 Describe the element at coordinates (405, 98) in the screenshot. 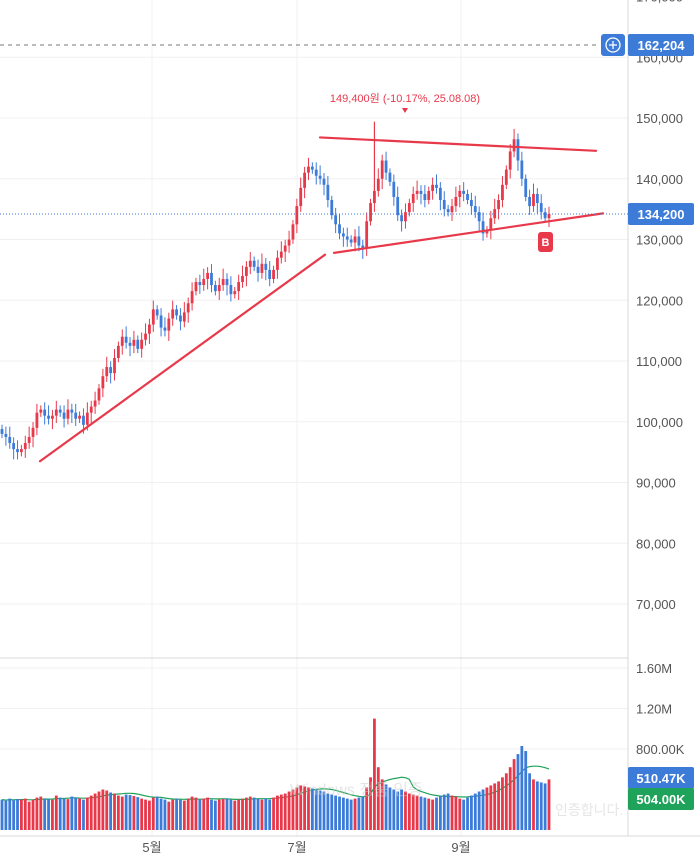

I see `peak-annotation: 149,400원 (-10.17%, 25.08.08)` at that location.